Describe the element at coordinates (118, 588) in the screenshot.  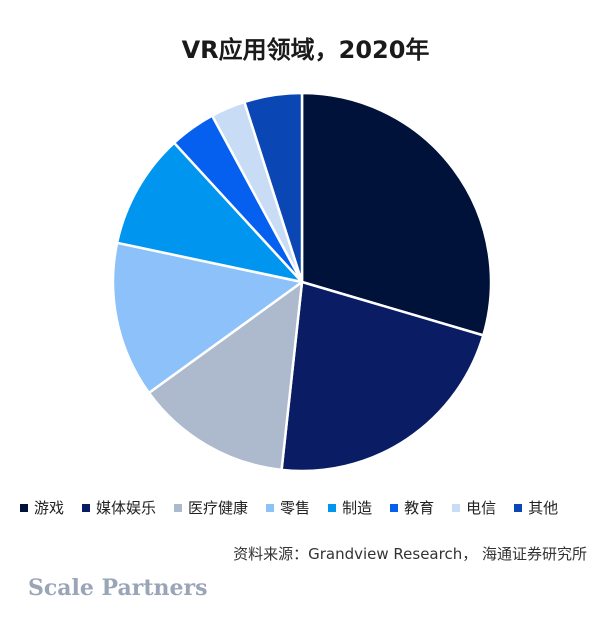
I see `watermark-logo: Scale Partners` at that location.